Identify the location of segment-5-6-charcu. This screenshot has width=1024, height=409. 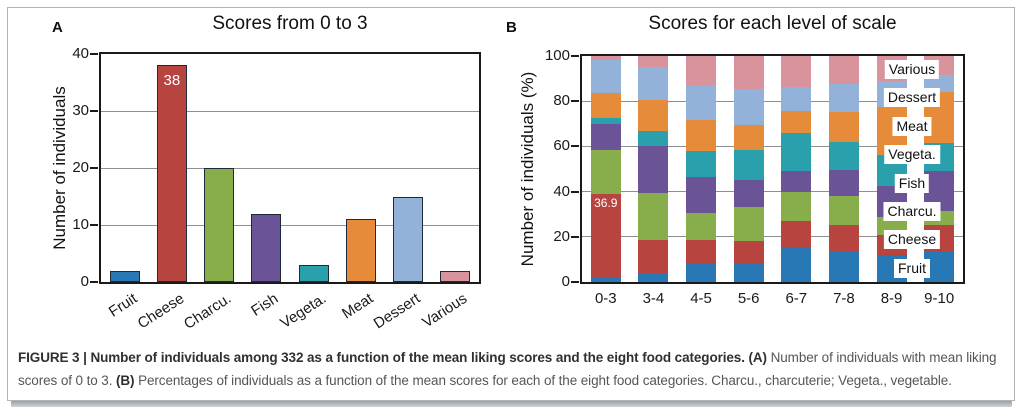
(748, 224).